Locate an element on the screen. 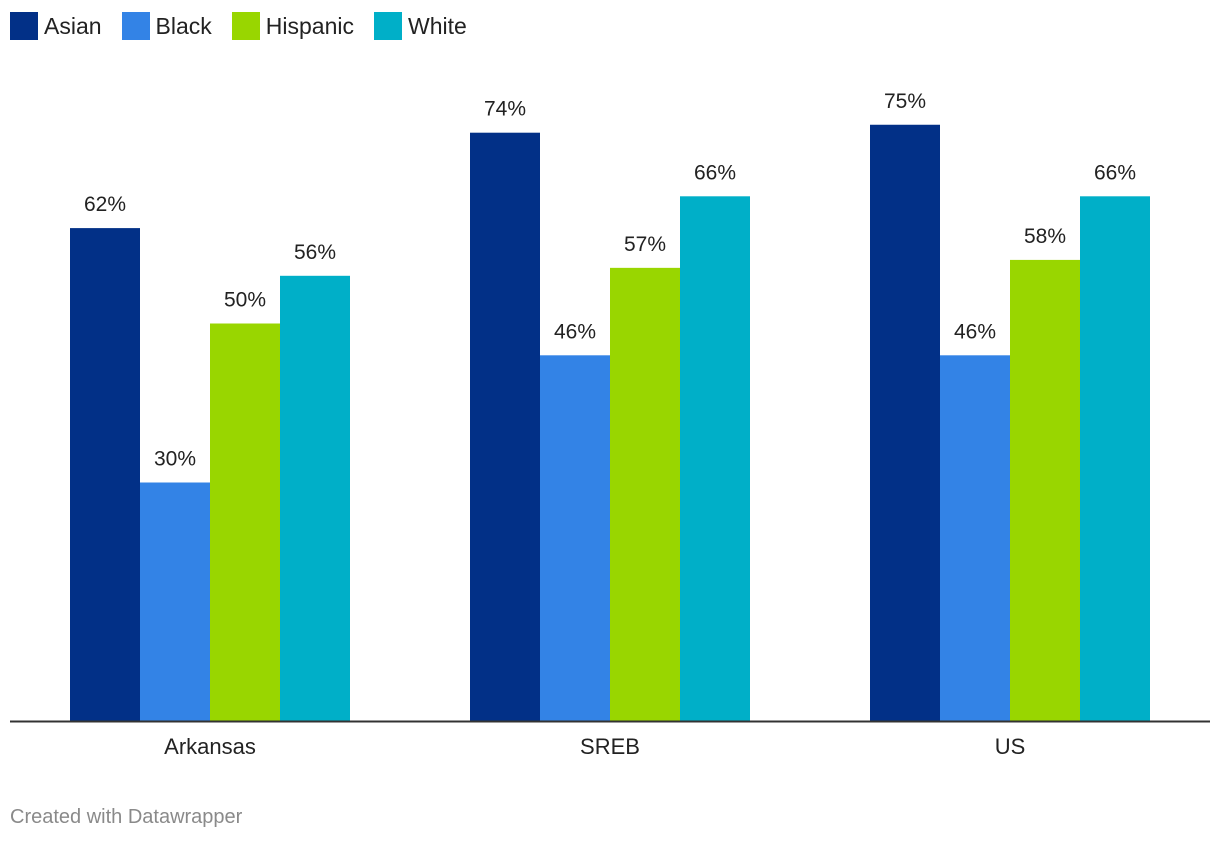  data-label-sreb-black: 46% is located at coordinates (575, 331).